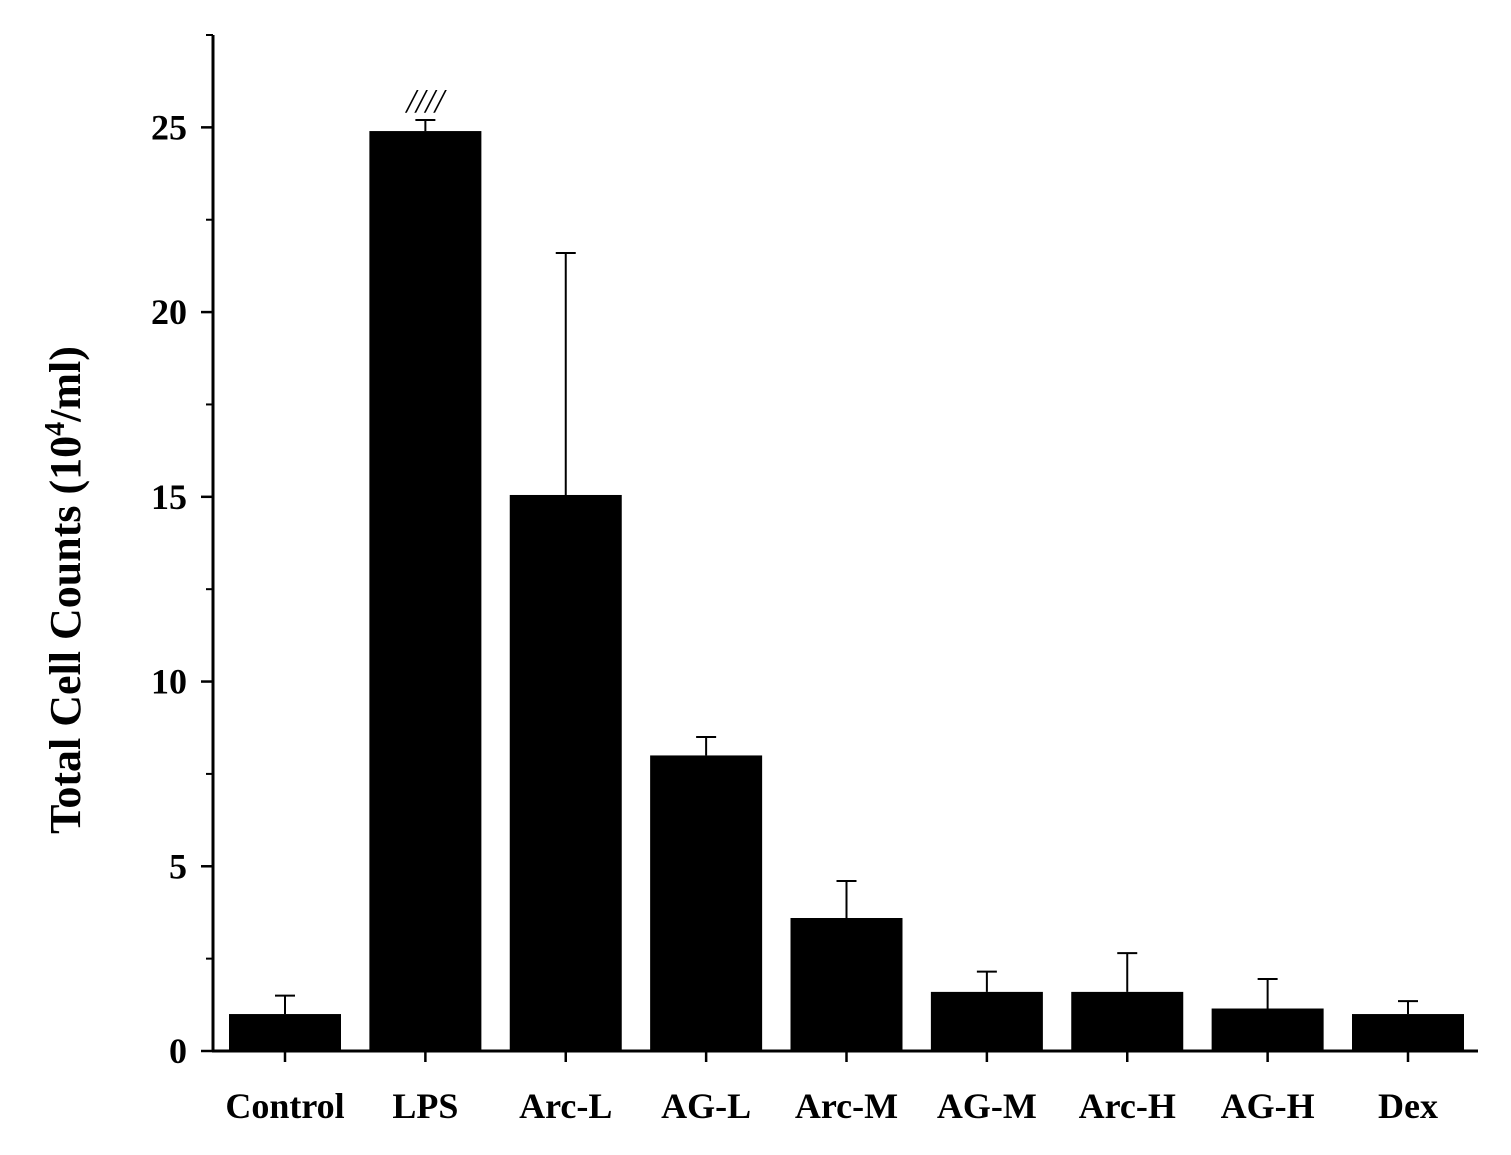 The image size is (1511, 1155). What do you see at coordinates (846, 984) in the screenshot?
I see `bar-arc-m` at bounding box center [846, 984].